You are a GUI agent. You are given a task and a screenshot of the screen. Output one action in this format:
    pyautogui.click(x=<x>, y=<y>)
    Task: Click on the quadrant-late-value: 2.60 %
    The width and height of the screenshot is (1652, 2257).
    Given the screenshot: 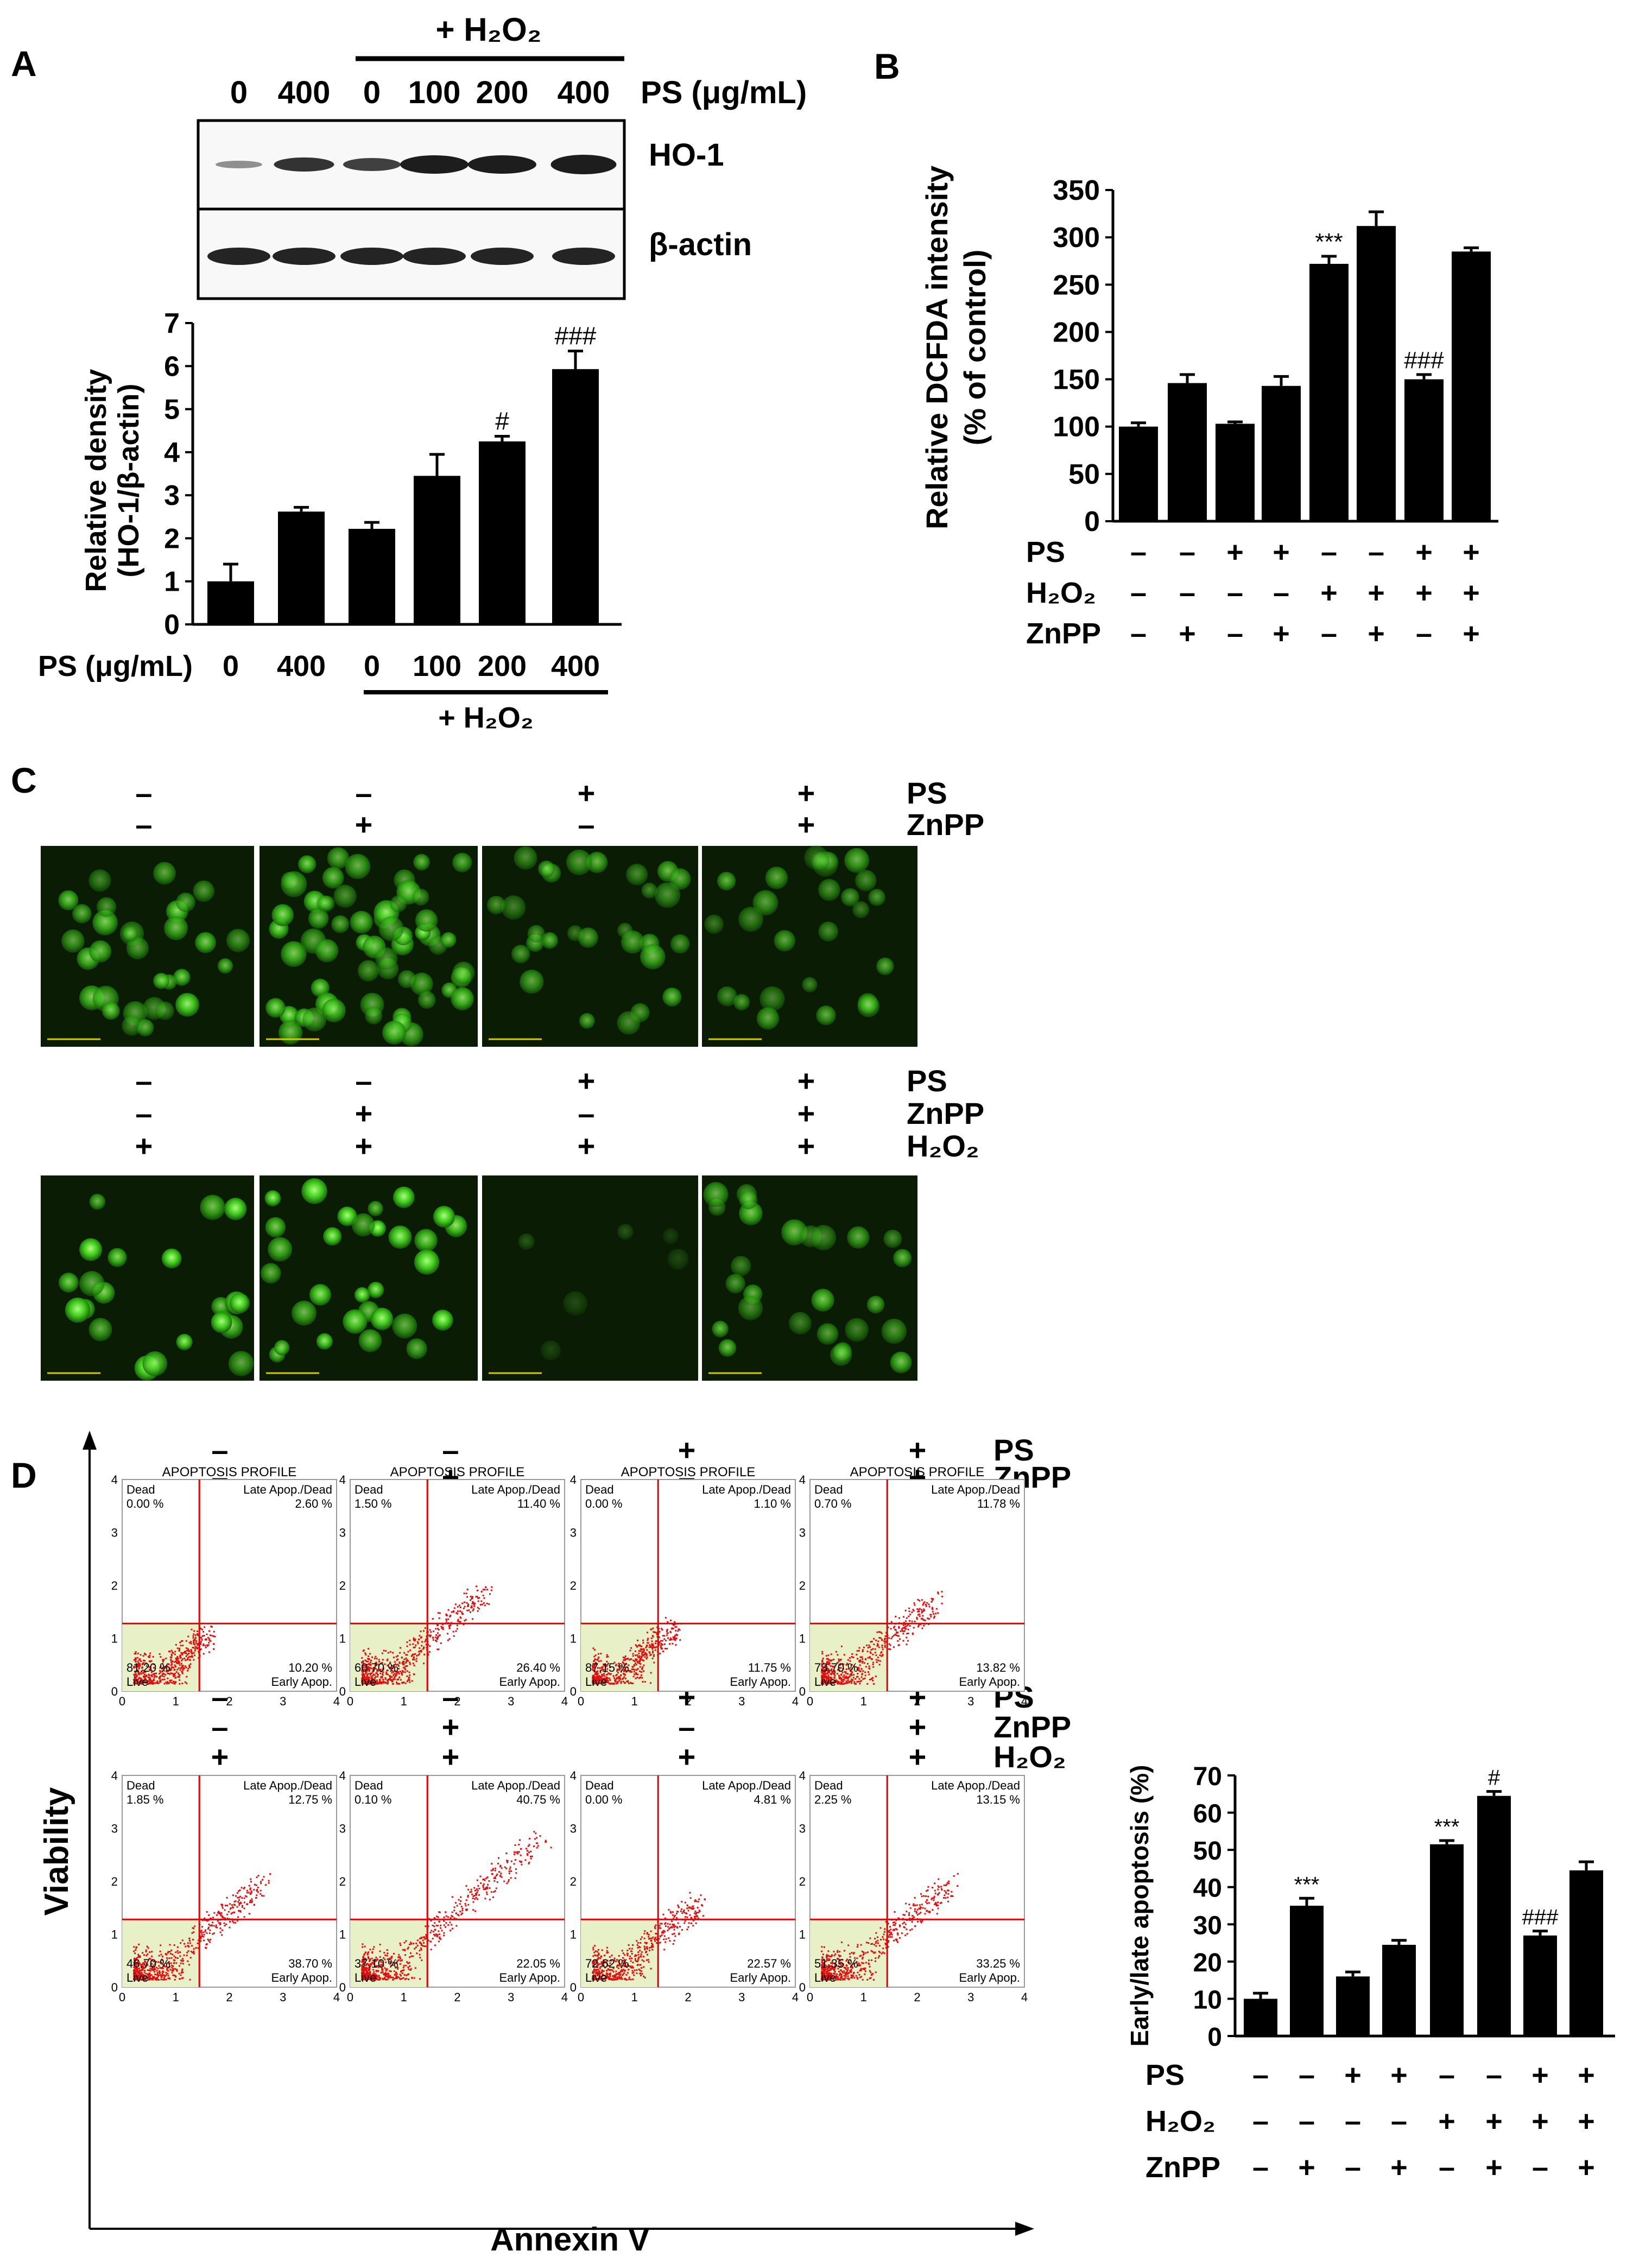 What is the action you would take?
    pyautogui.click(x=314, y=1503)
    